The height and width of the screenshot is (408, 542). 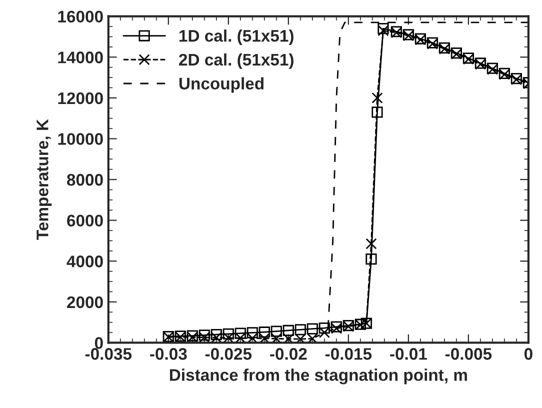 What do you see at coordinates (237, 38) in the screenshot?
I see `legend-label: 1D cal. (51x51)` at bounding box center [237, 38].